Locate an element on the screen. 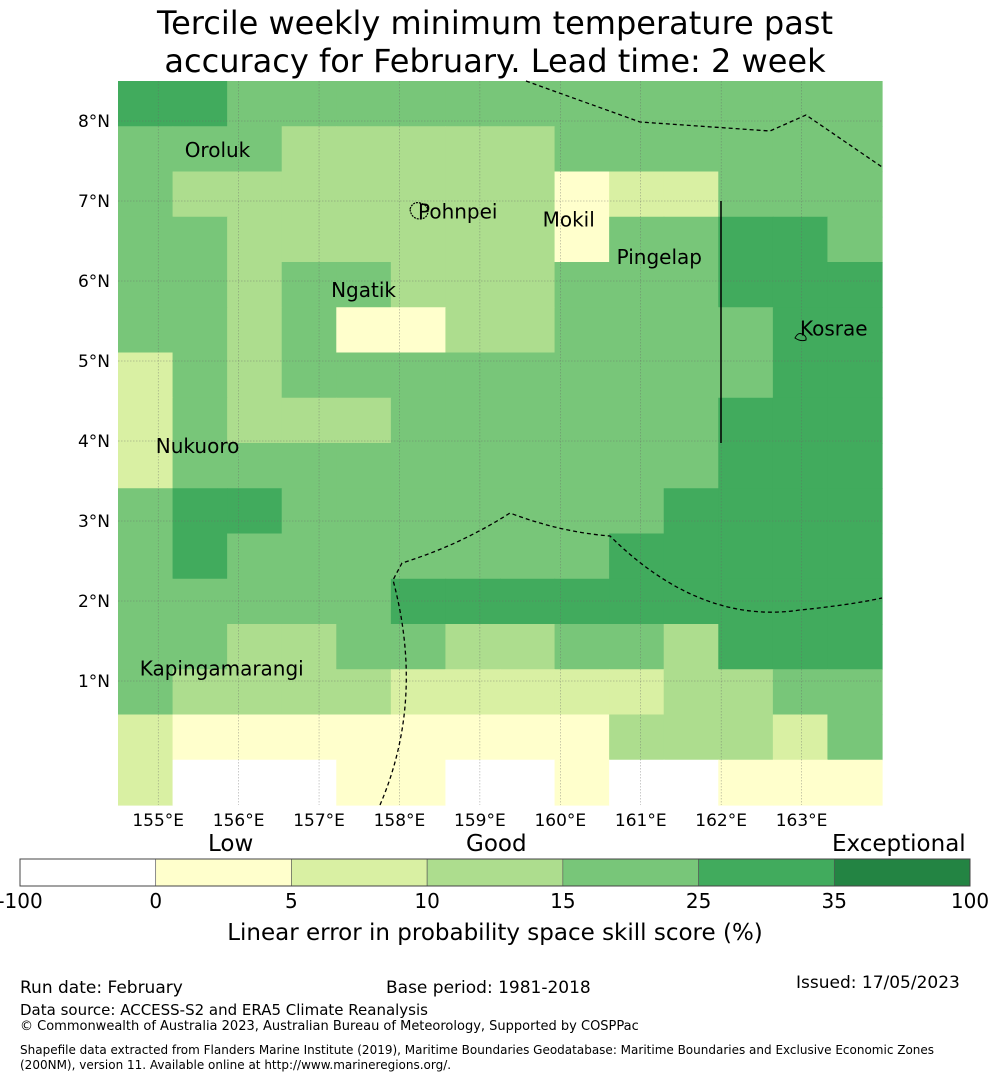  issued-date: Issued: 17/05/2023 is located at coordinates (878, 983).